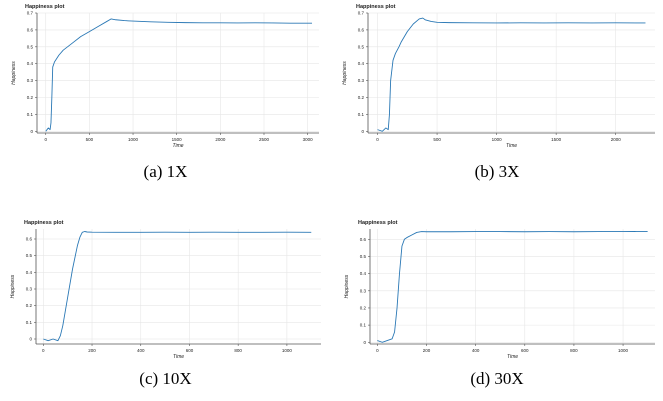 The image size is (663, 401). Describe the element at coordinates (308, 139) in the screenshot. I see `x-tick-label: 3000` at that location.